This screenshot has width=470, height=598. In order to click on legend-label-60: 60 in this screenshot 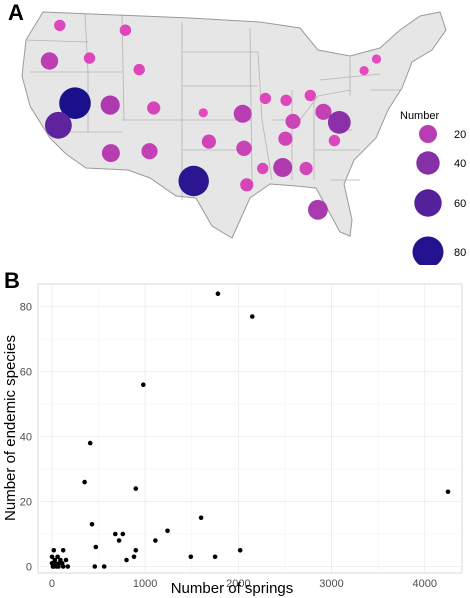, I will do `click(460, 204)`.